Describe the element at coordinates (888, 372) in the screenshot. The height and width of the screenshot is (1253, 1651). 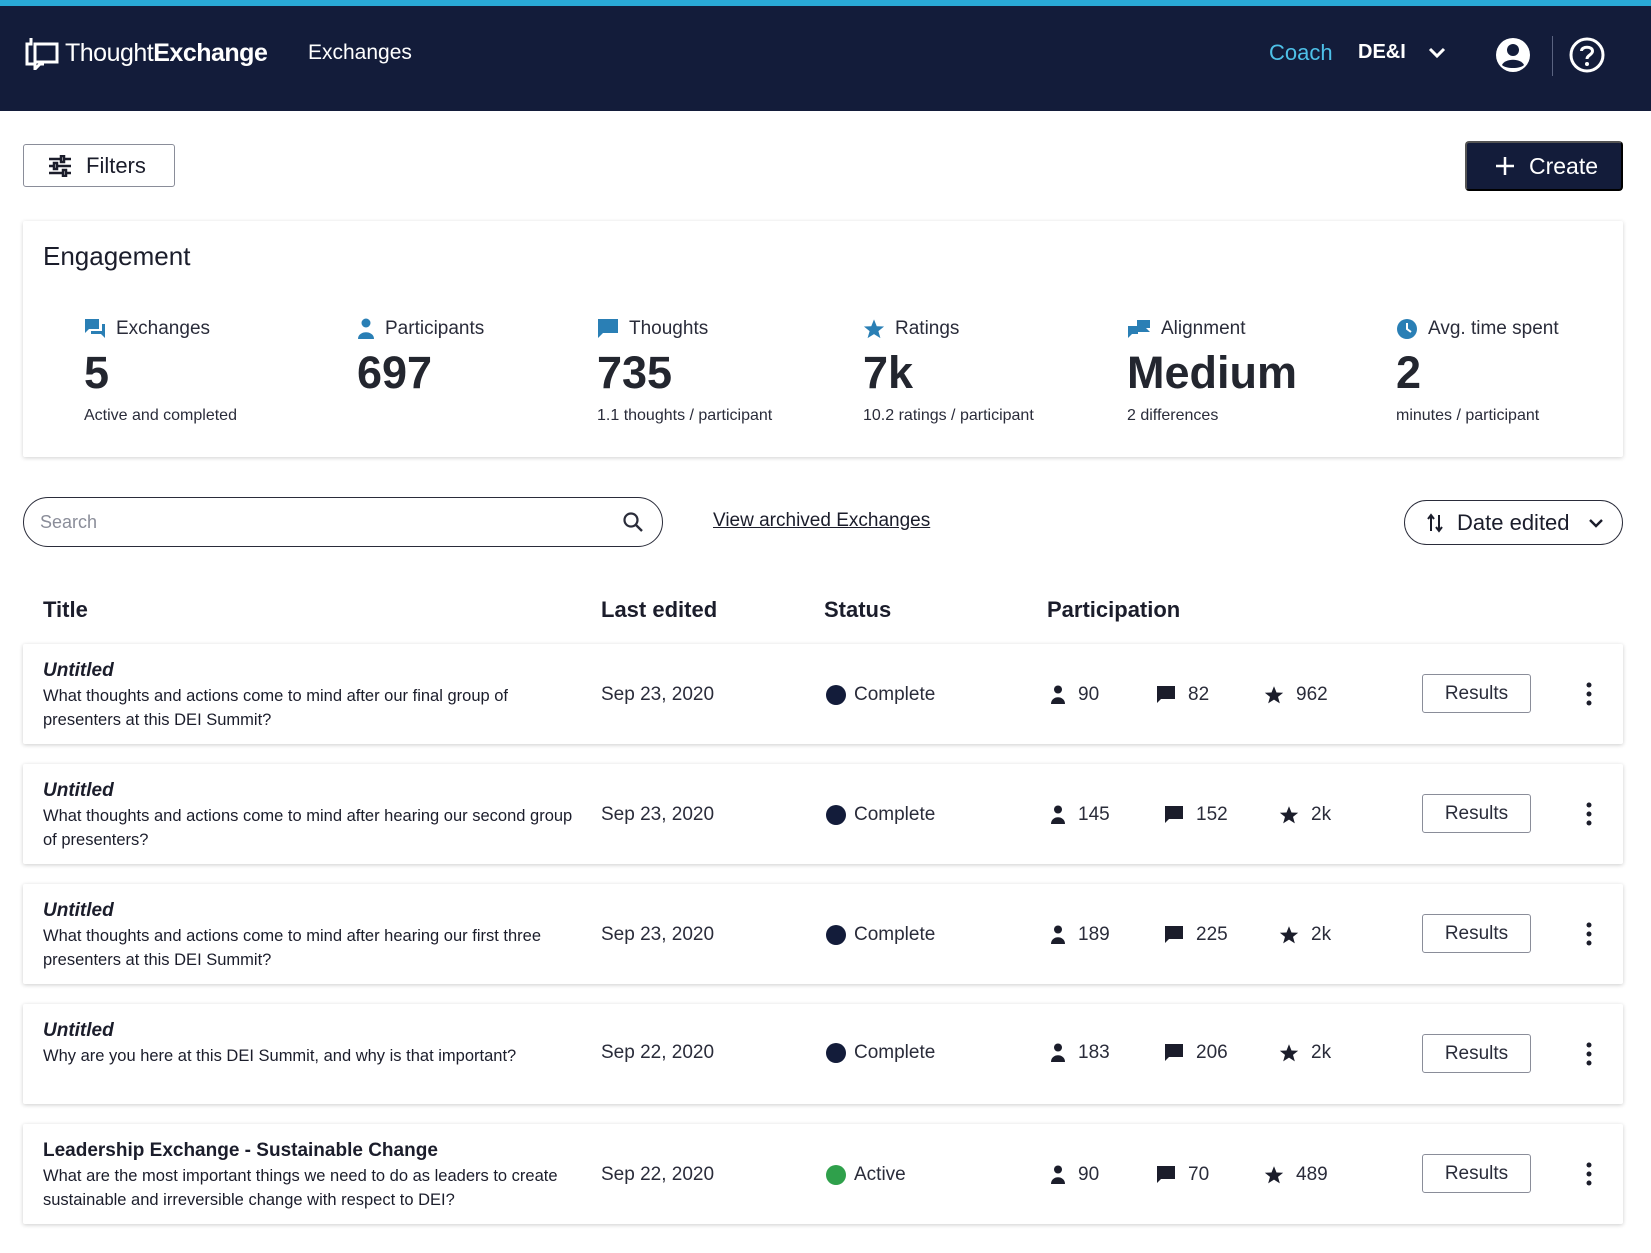
I see `metric-ratings-value: 7k` at that location.